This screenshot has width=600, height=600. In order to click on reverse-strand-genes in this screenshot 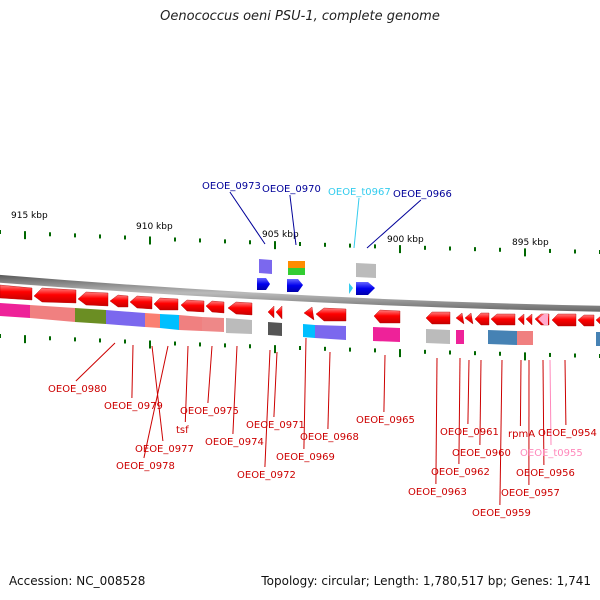, I will do `click(300, 305)`.